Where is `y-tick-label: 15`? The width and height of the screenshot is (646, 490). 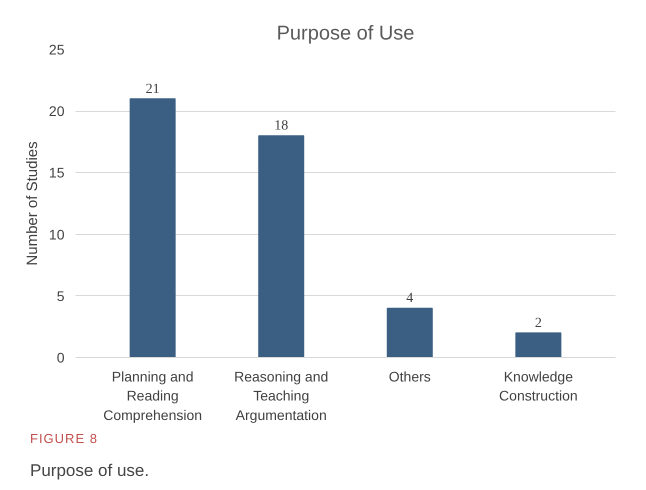 y-tick-label: 15 is located at coordinates (56, 172).